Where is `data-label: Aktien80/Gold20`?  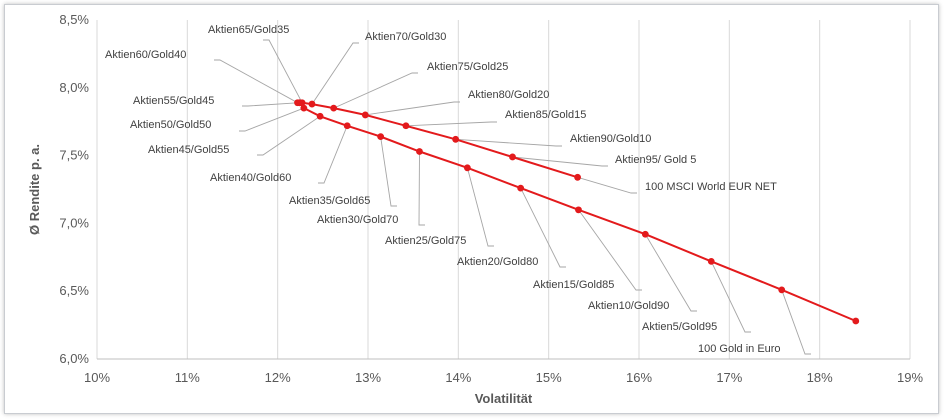 data-label: Aktien80/Gold20 is located at coordinates (508, 95).